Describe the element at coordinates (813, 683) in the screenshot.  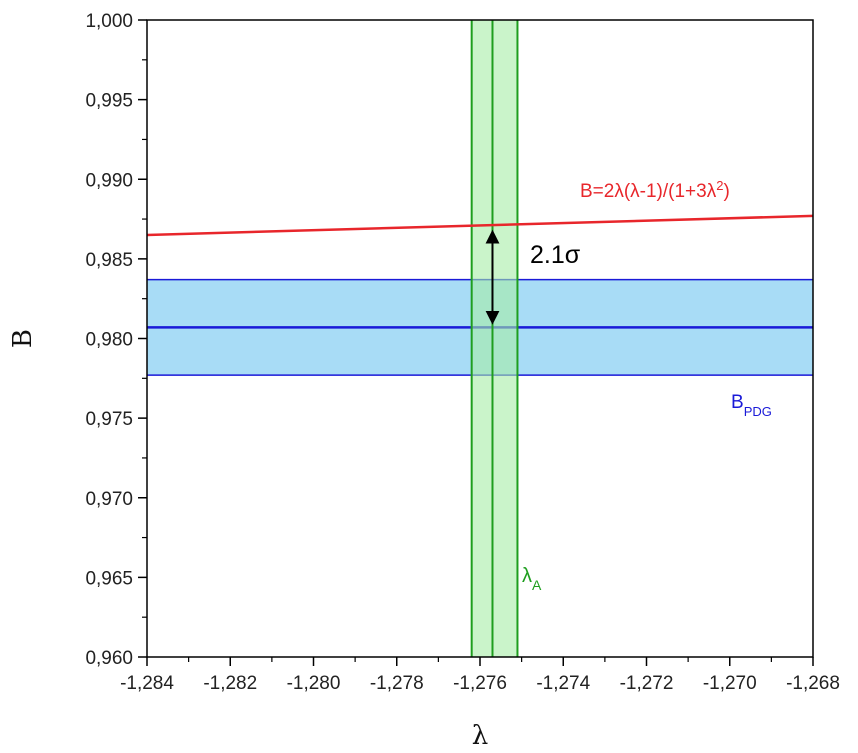
I see `x-tick-label: -1,268` at that location.